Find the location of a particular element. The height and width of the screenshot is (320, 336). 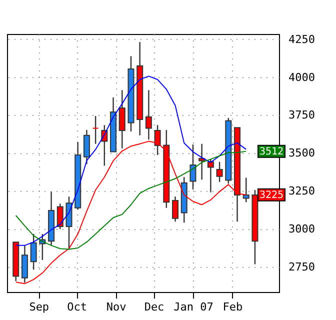

data-label: 3512 is located at coordinates (271, 152).